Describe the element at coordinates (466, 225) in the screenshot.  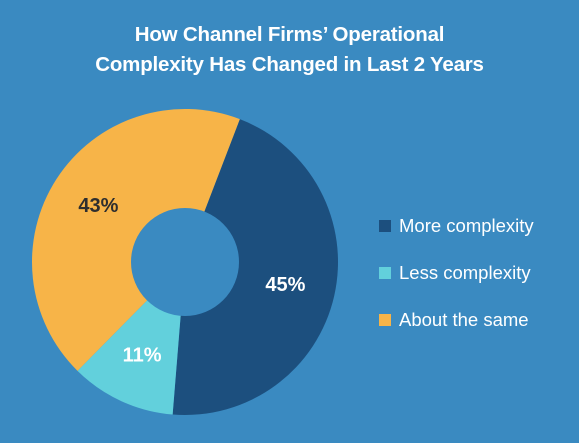
I see `legend-label-more-complexity: More complexity` at that location.